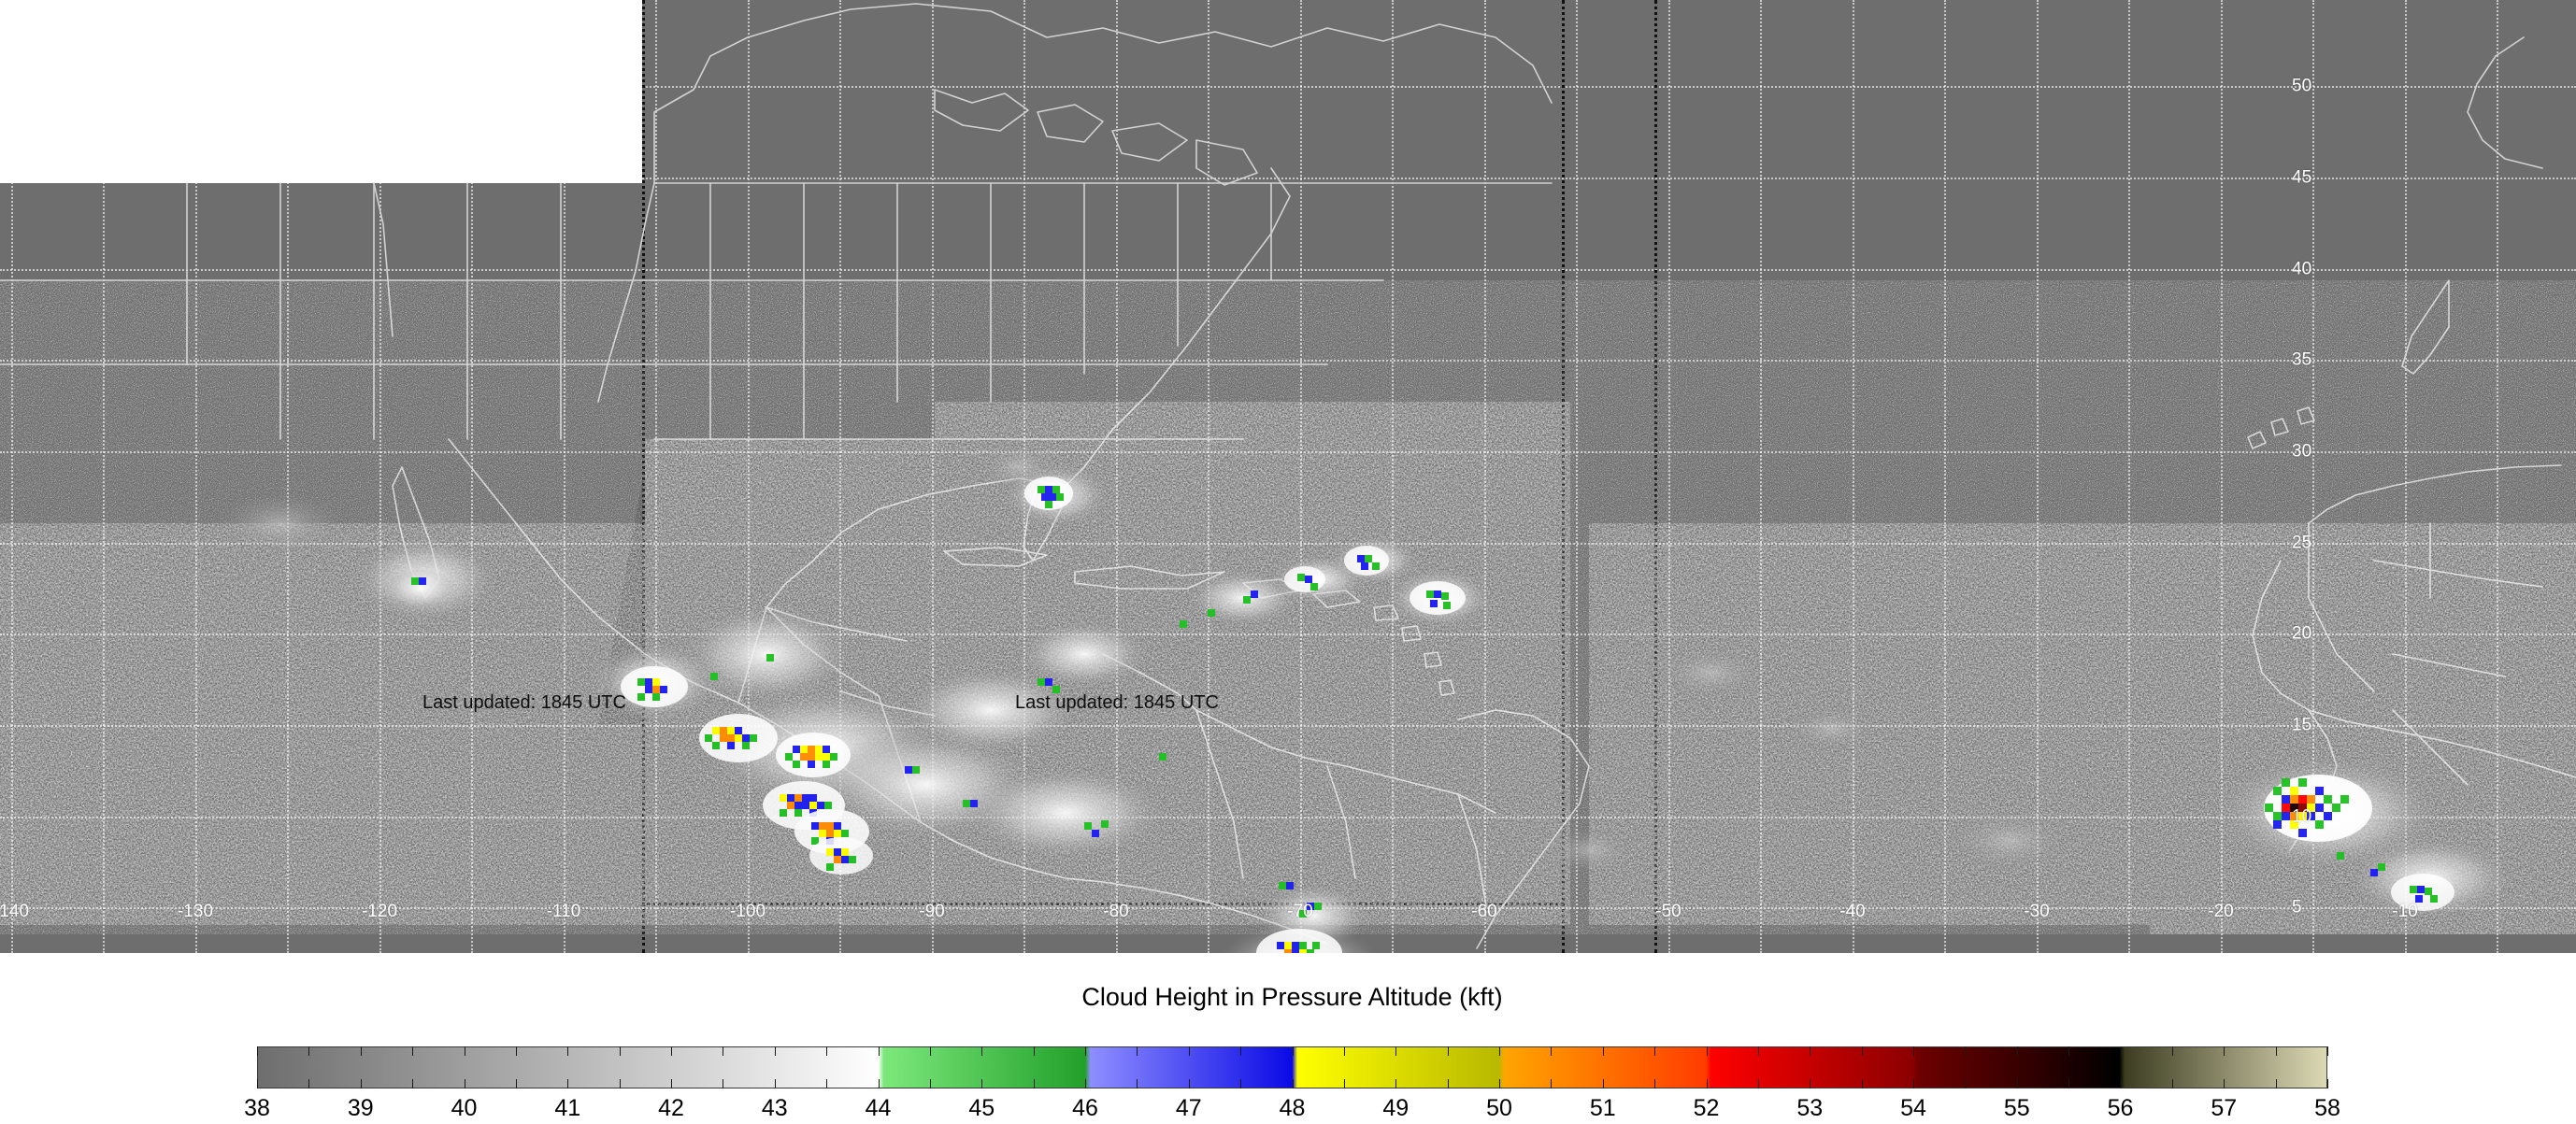 The height and width of the screenshot is (1124, 2576). What do you see at coordinates (1602, 1108) in the screenshot?
I see `colorbar-tick-label: 51` at bounding box center [1602, 1108].